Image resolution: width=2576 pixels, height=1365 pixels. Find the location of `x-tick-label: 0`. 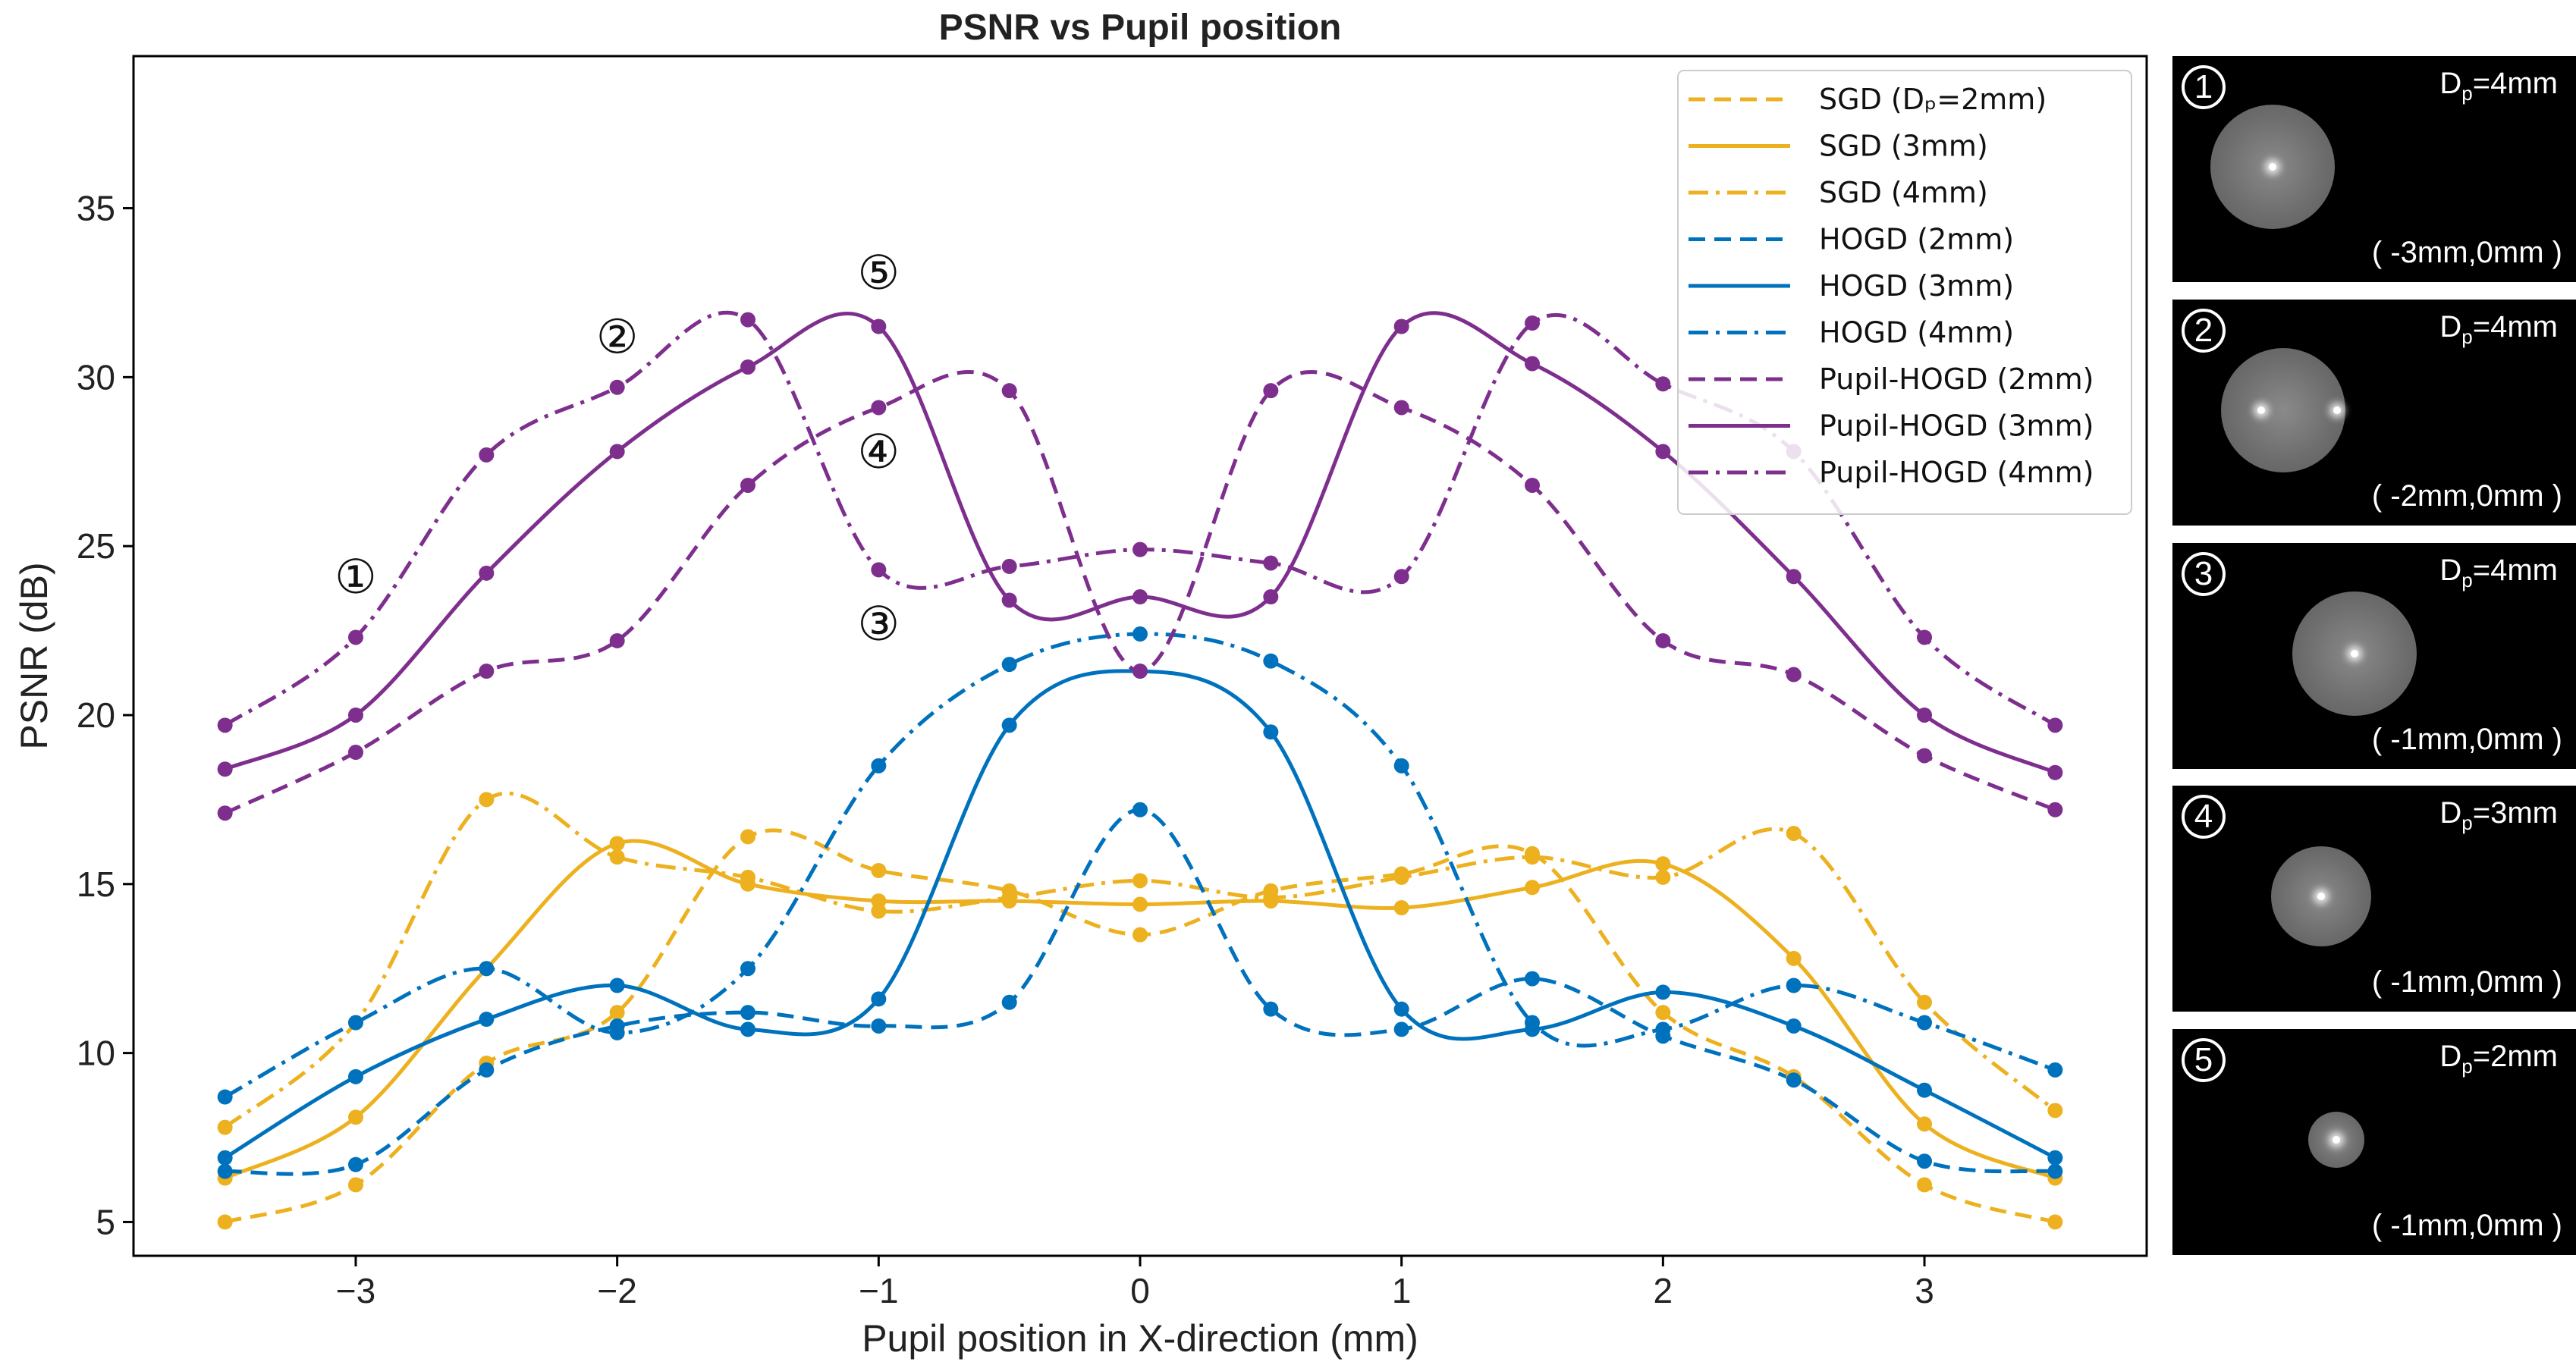

x-tick-label: 0 is located at coordinates (1140, 1290).